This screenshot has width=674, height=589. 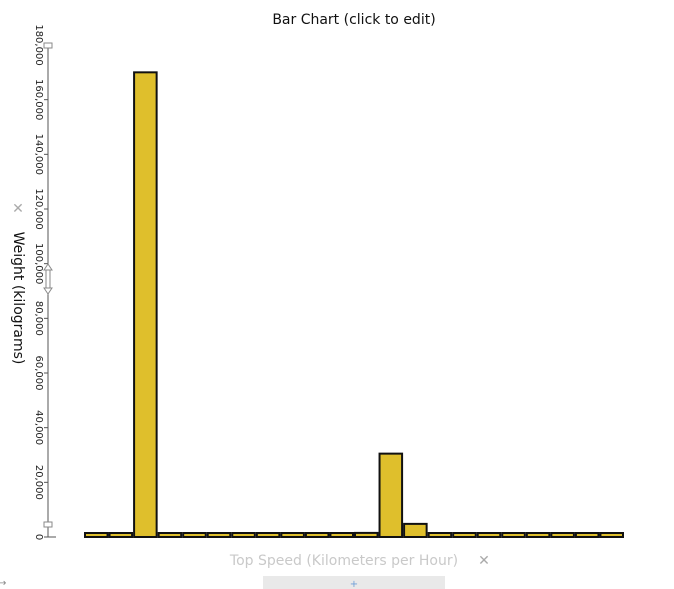 What do you see at coordinates (38, 318) in the screenshot?
I see `y-tick-label: 80,000` at bounding box center [38, 318].